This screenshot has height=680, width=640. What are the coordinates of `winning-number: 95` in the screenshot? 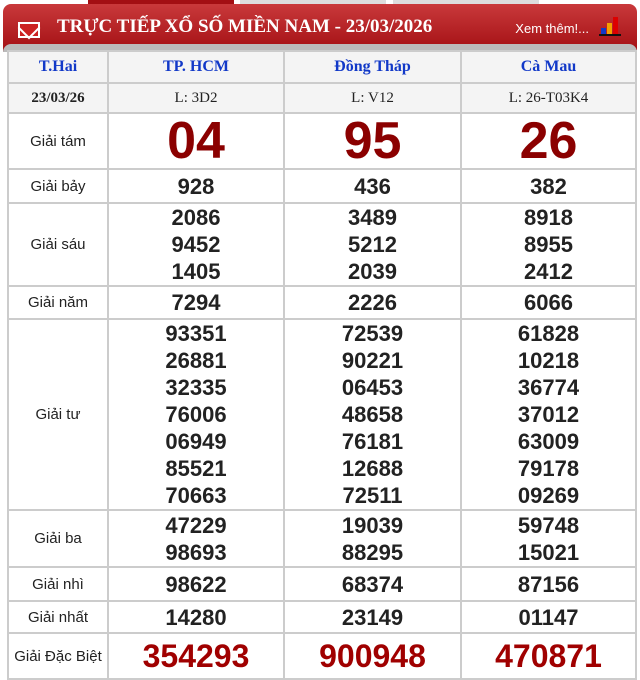 It's located at (372, 141).